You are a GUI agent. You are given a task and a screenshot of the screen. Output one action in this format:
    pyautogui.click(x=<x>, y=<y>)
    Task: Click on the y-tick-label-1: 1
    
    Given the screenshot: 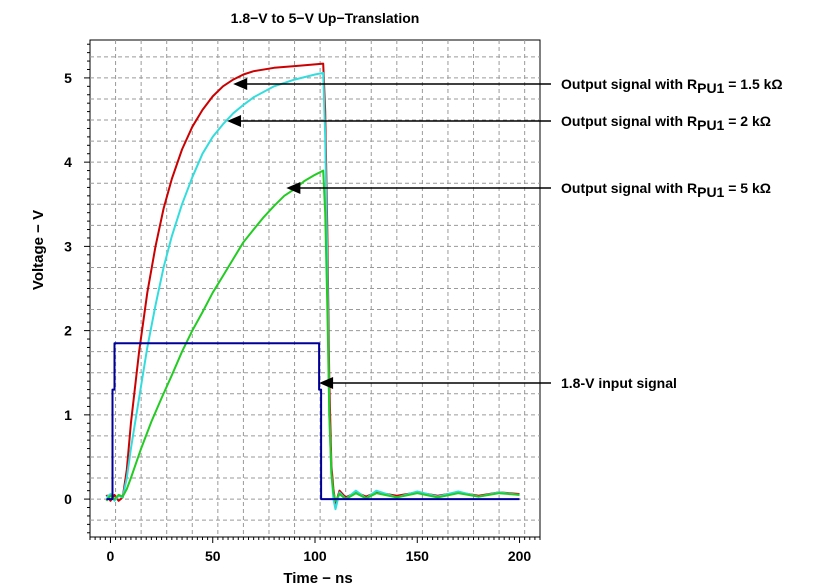 What is the action you would take?
    pyautogui.click(x=68, y=415)
    